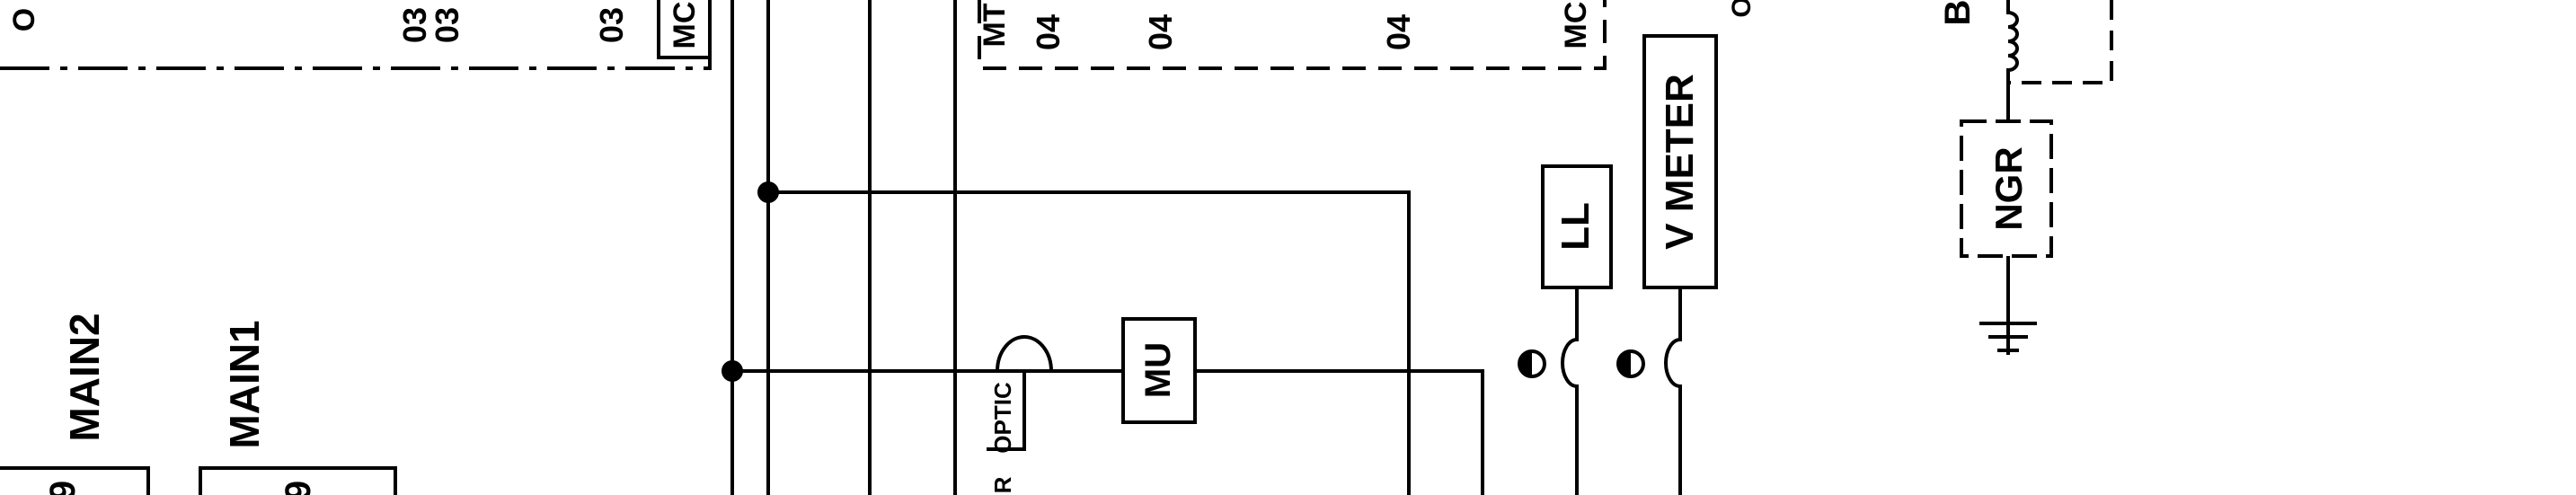 The image size is (2576, 495). Describe the element at coordinates (1742, 9) in the screenshot. I see `top-label-o-right: O` at that location.